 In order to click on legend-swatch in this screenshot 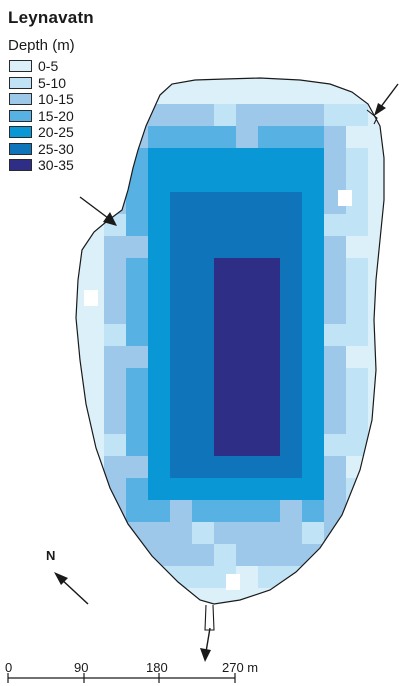, I will do `click(20, 132)`.